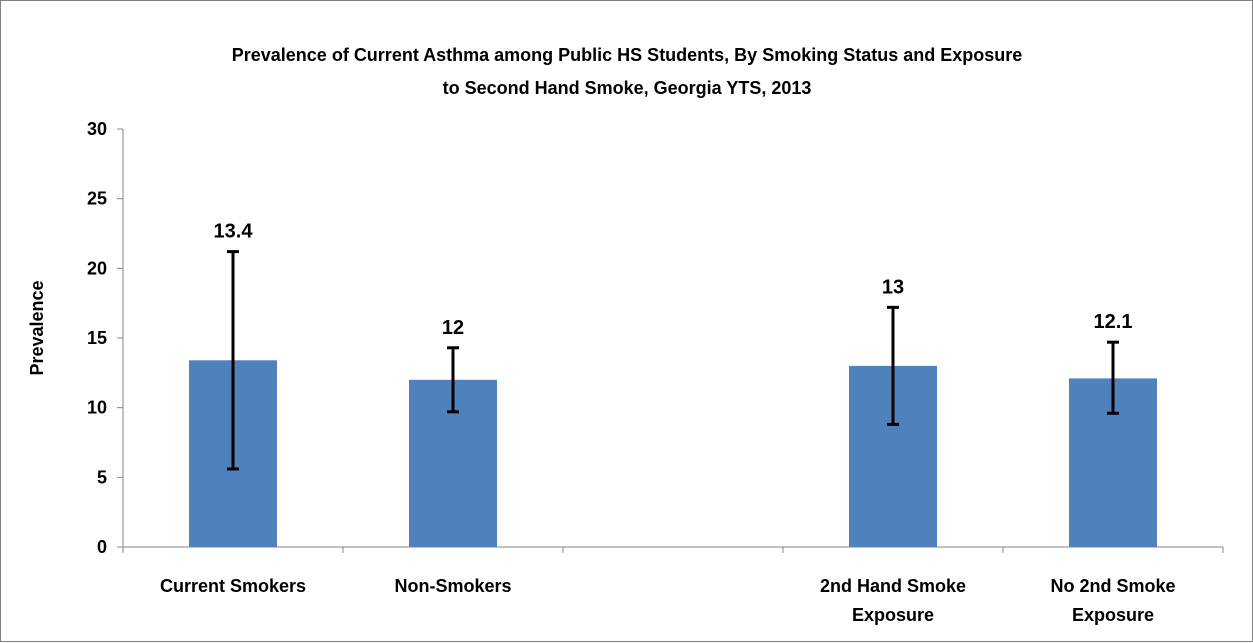  I want to click on y-axis-title-group: Prevalence, so click(37, 327).